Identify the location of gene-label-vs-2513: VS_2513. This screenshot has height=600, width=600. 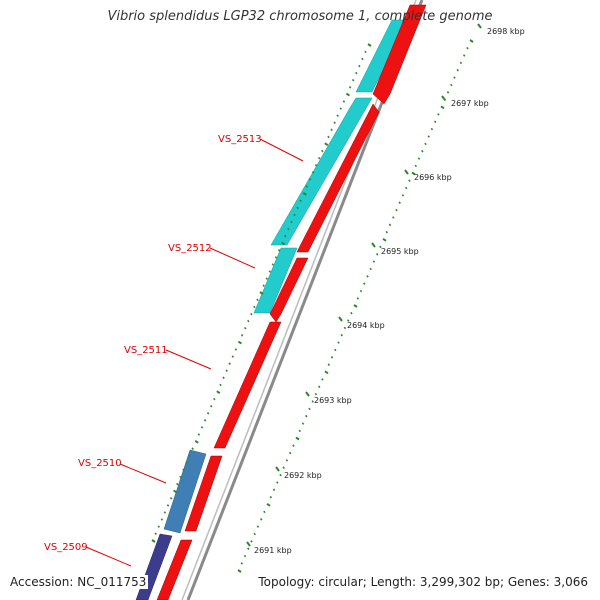
(240, 139).